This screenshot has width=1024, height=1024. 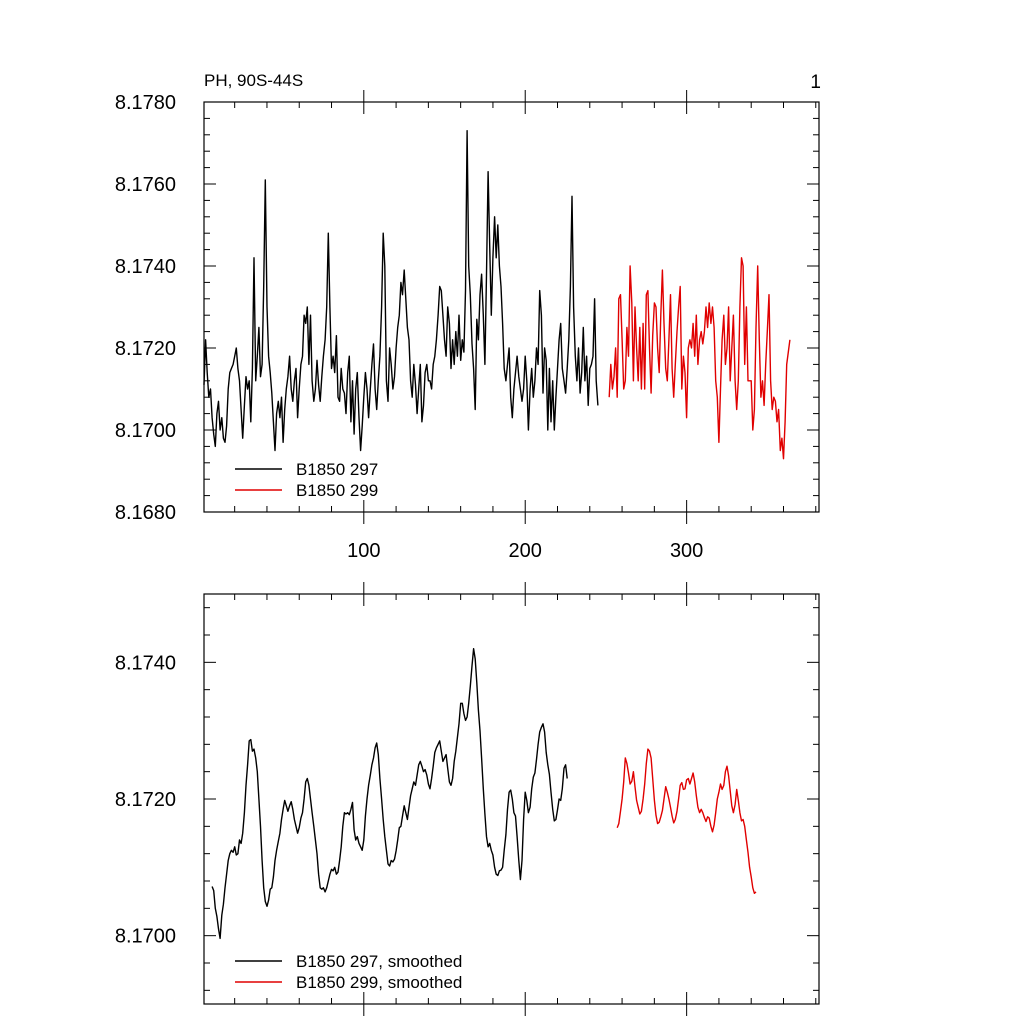 What do you see at coordinates (306, 480) in the screenshot?
I see `legend-top: B1850 297 B1850 299` at bounding box center [306, 480].